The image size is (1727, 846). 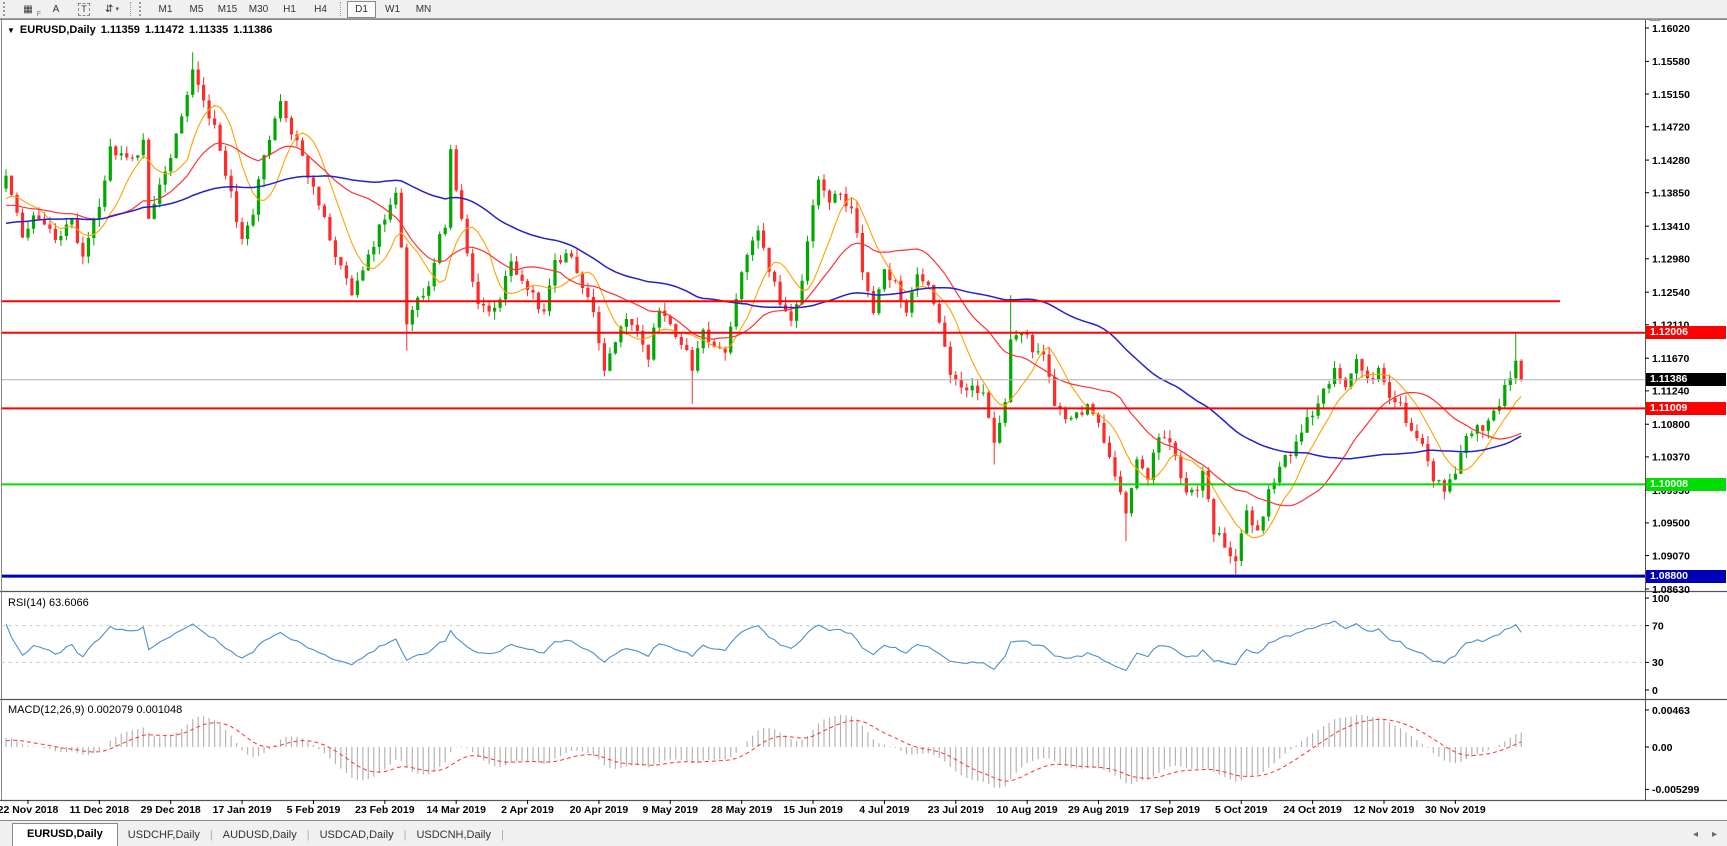 I want to click on price-axis-label: 1.10800, so click(x=1671, y=425).